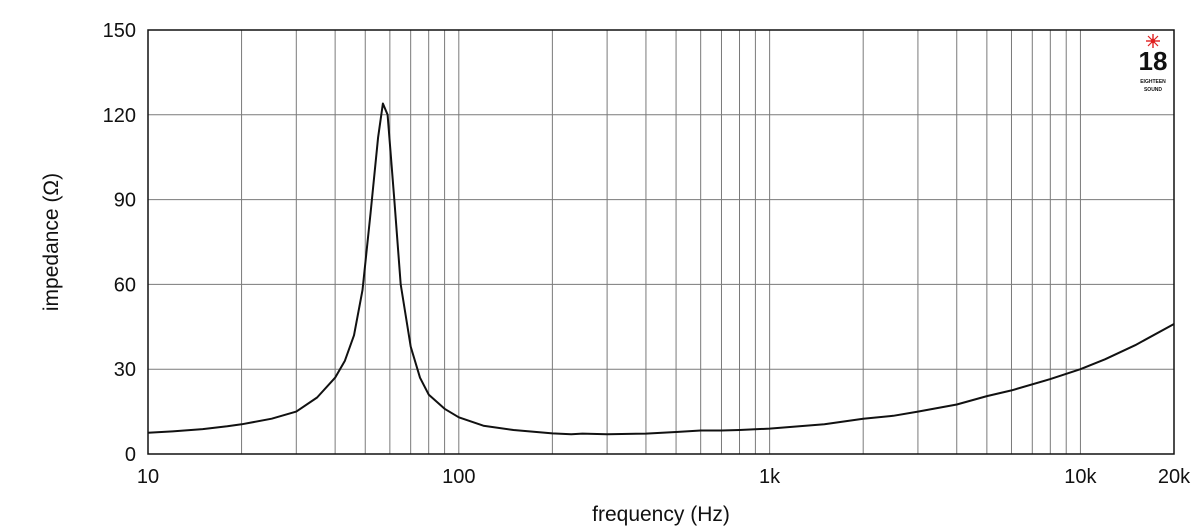 This screenshot has height=528, width=1200. I want to click on x-tick-label: 100, so click(458, 477).